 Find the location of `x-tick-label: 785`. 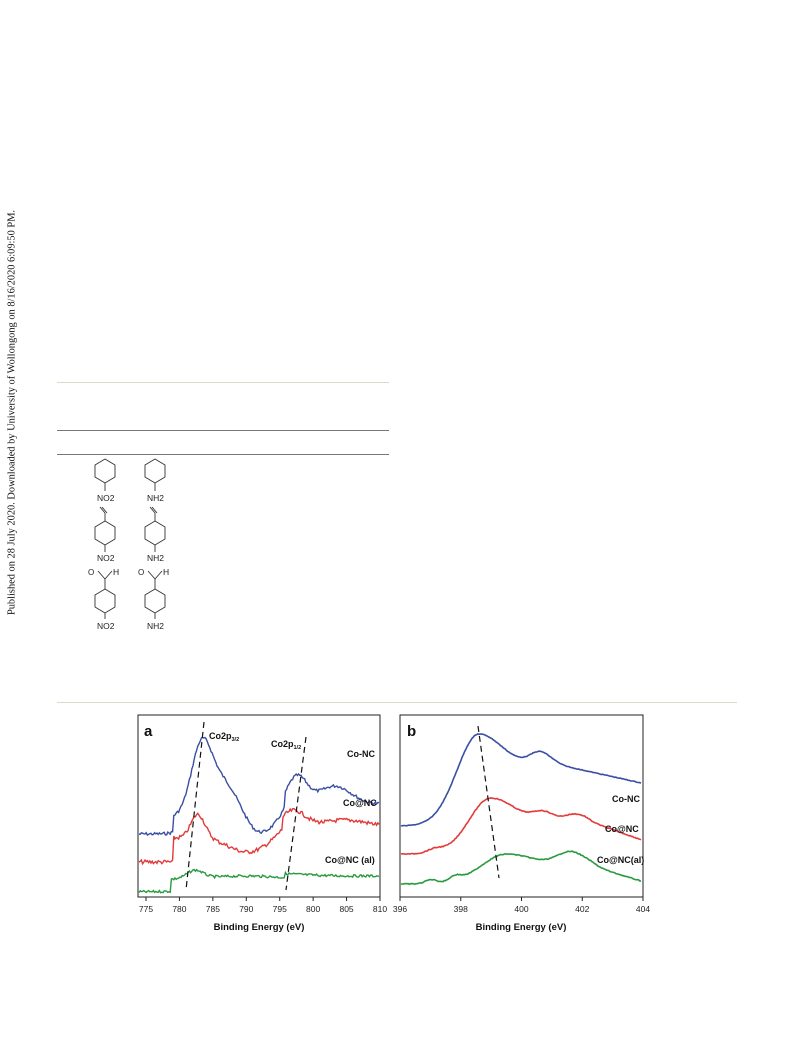

x-tick-label: 785 is located at coordinates (213, 909).